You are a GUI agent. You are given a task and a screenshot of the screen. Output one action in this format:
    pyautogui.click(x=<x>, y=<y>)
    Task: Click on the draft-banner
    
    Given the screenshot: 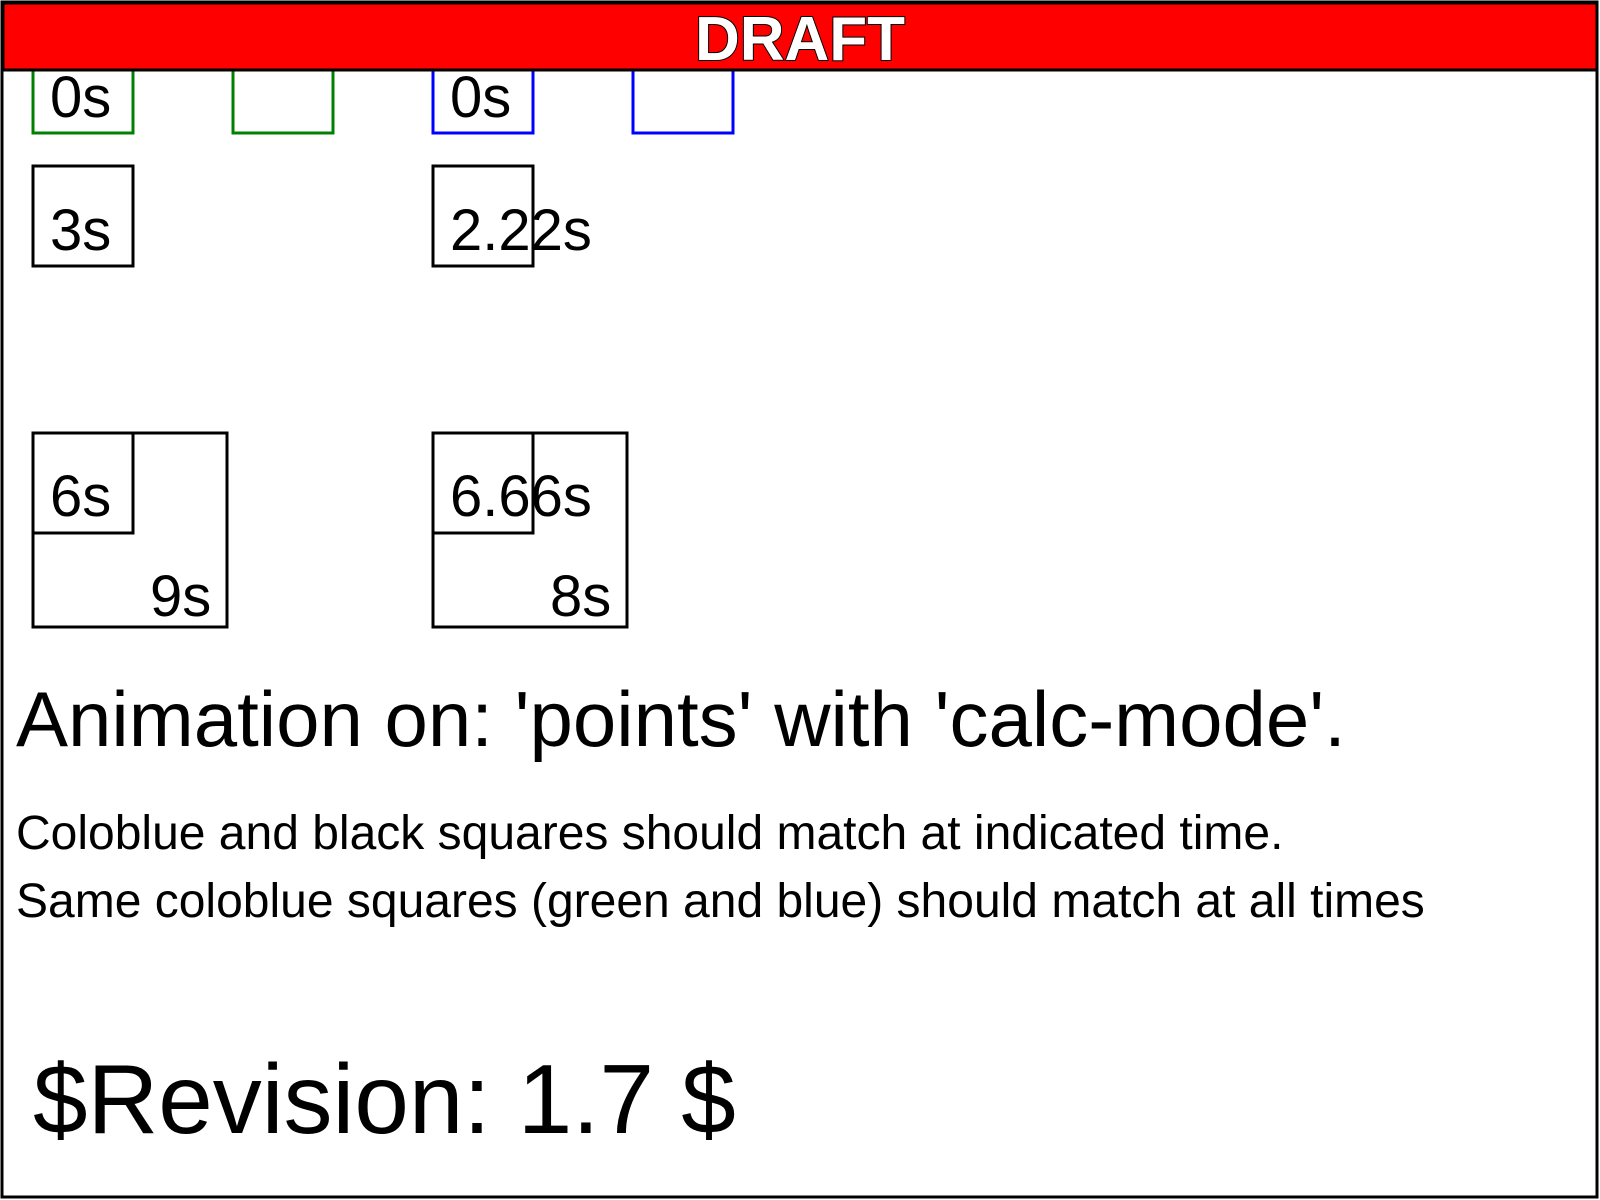 What is the action you would take?
    pyautogui.click(x=800, y=36)
    